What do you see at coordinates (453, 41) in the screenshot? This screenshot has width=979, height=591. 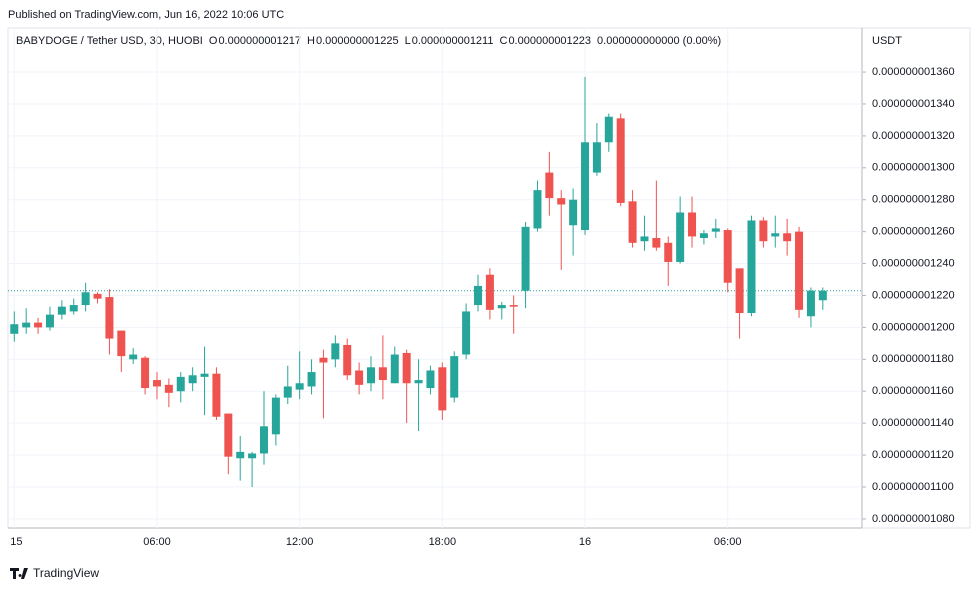 I see `legend-value: 0.000000001211` at bounding box center [453, 41].